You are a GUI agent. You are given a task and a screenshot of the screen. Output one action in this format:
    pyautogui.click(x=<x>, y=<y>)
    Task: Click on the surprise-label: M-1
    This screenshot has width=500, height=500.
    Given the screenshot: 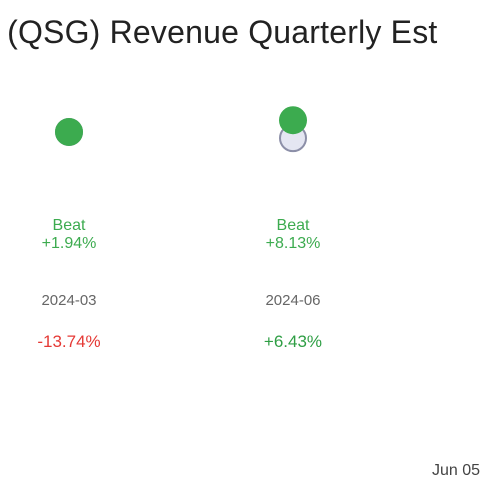 What is the action you would take?
    pyautogui.click(x=478, y=235)
    